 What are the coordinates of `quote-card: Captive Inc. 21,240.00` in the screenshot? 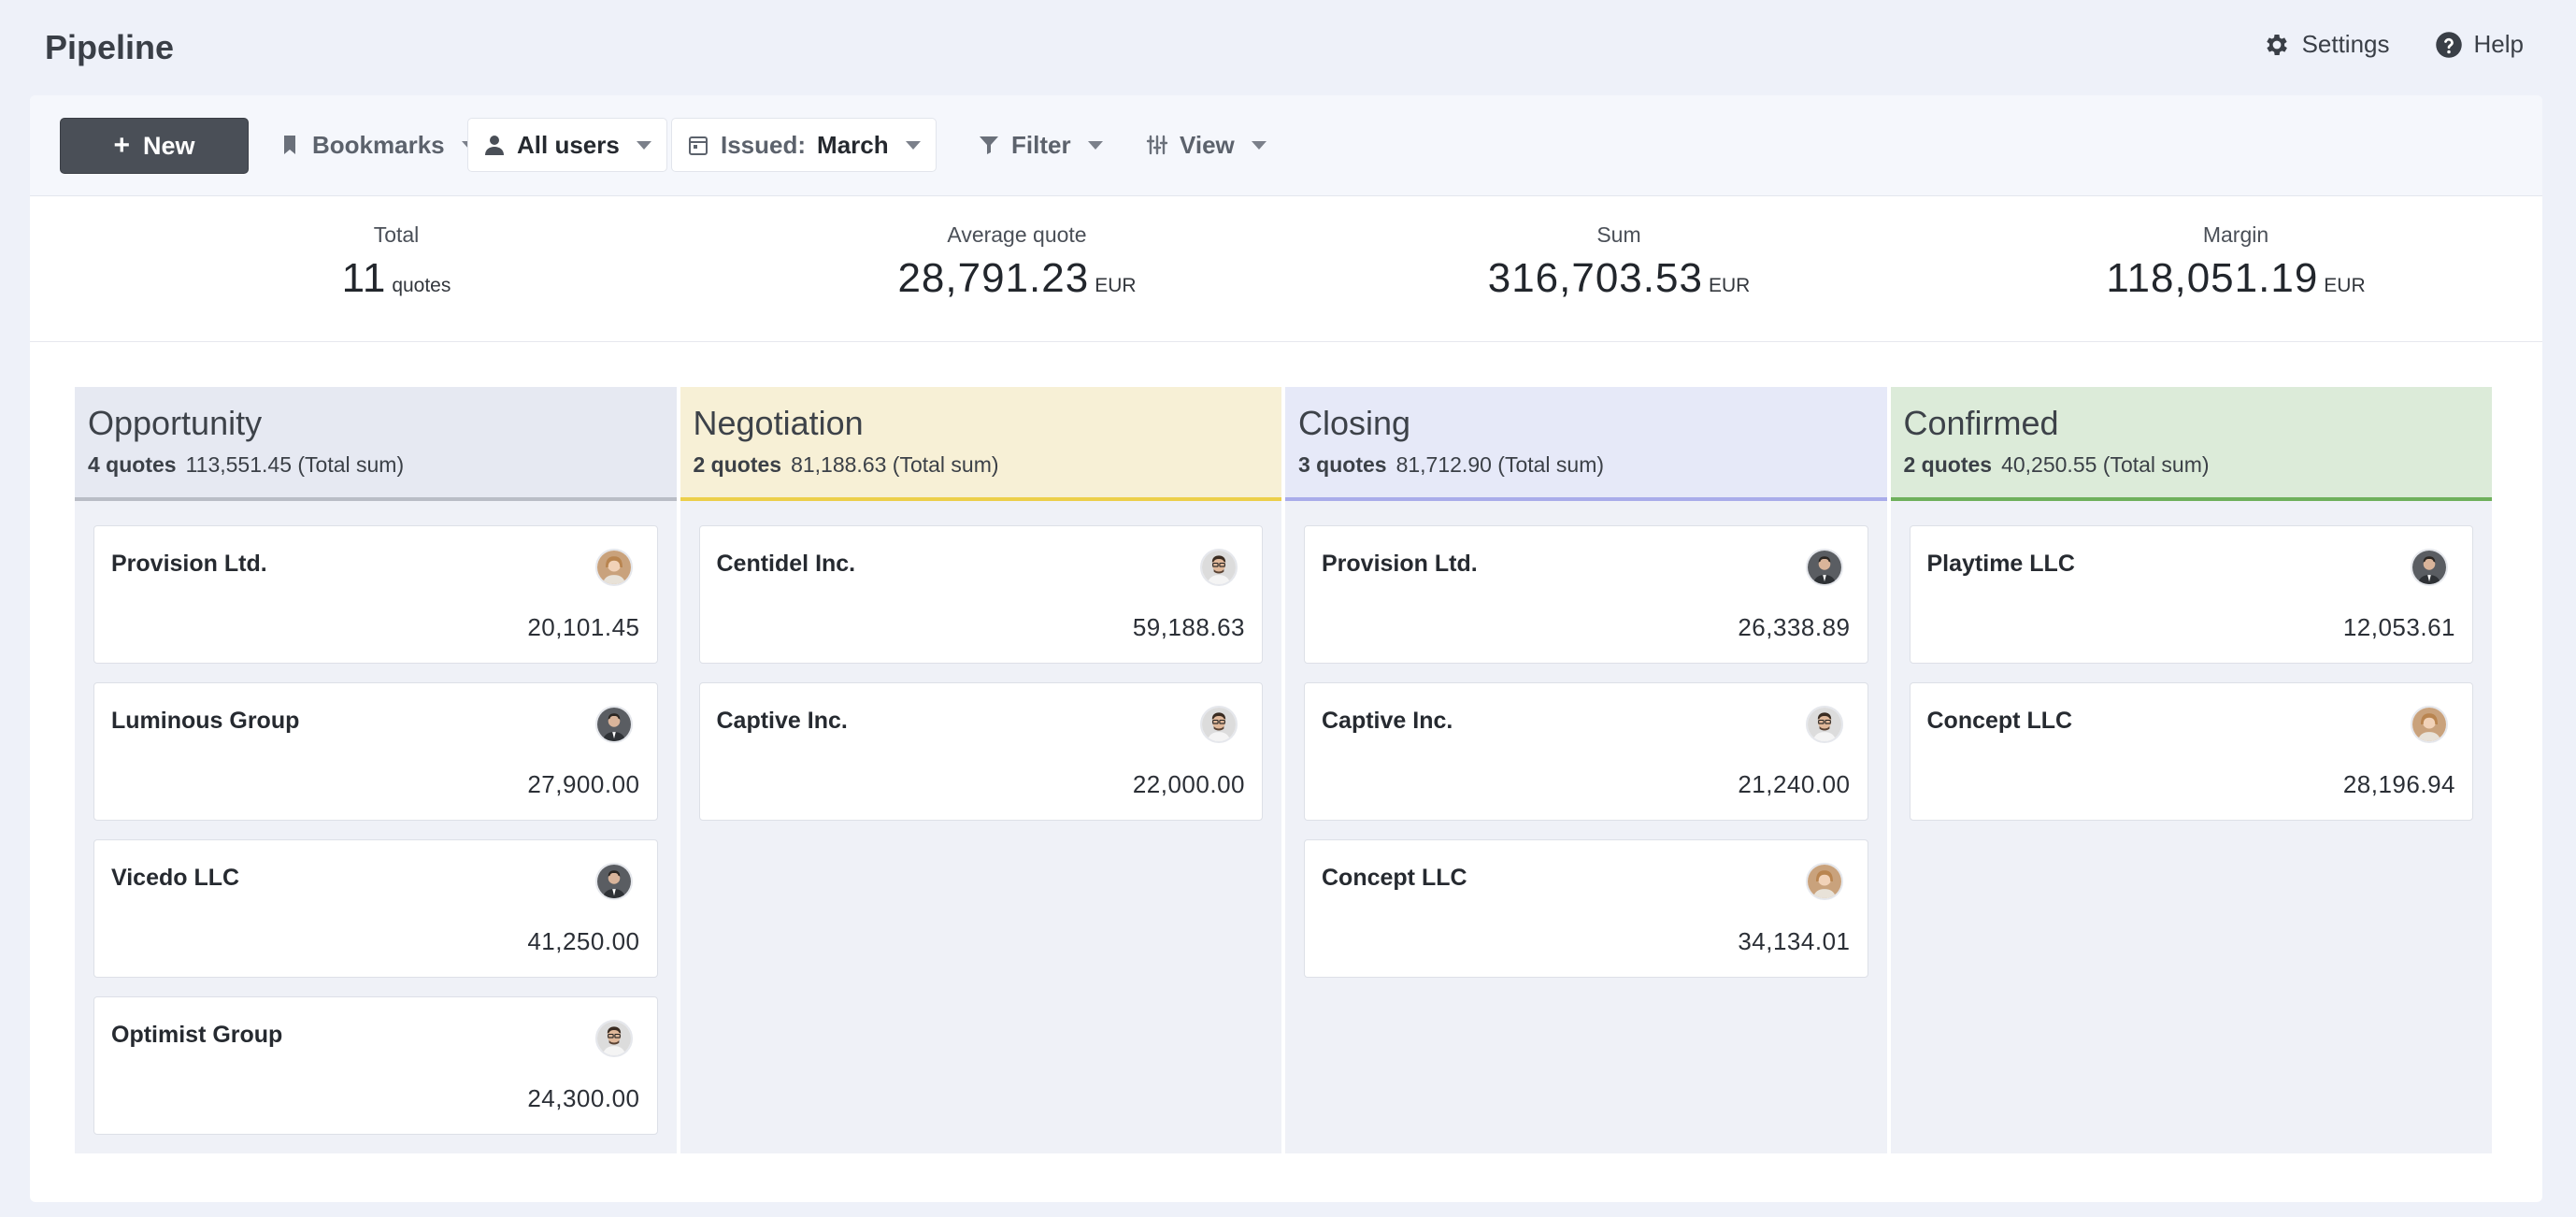 It's located at (1586, 752).